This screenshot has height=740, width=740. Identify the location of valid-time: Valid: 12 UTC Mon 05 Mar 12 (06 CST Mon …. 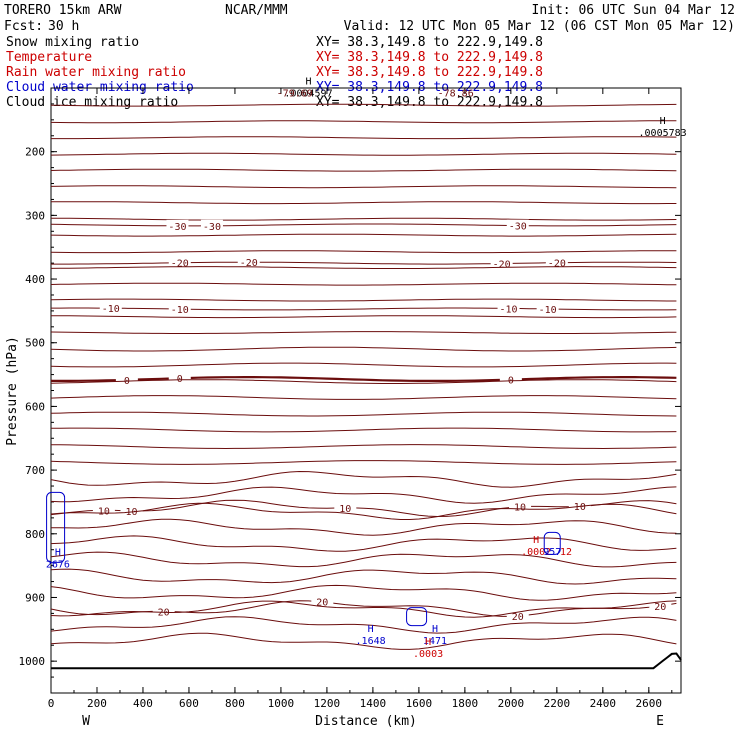
(539, 26).